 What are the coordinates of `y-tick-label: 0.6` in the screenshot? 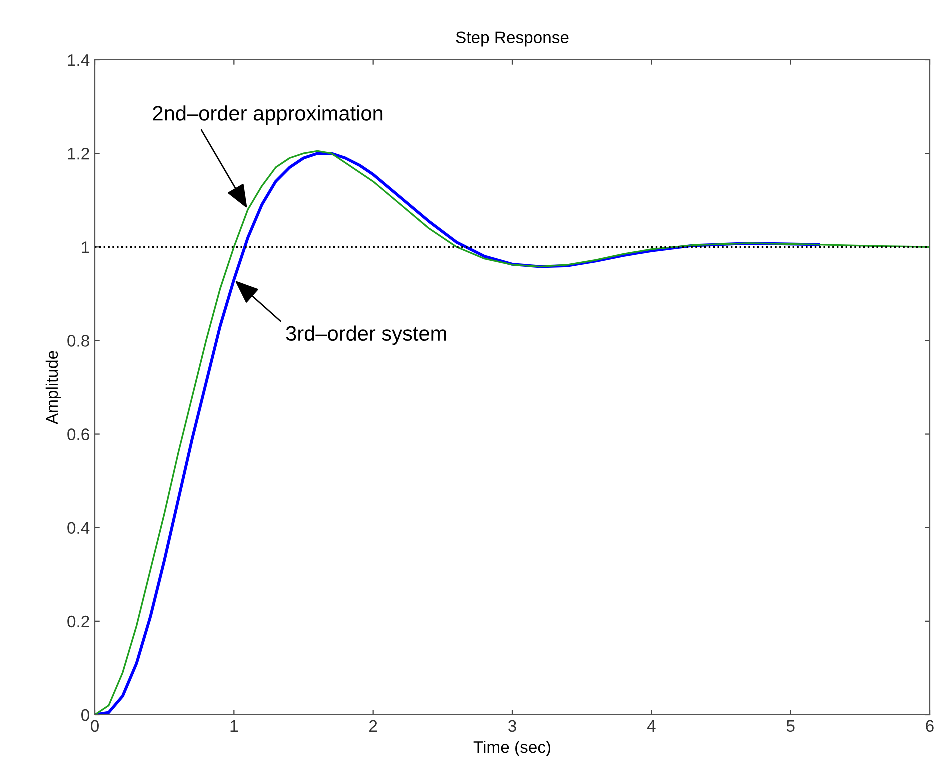 It's located at (79, 434).